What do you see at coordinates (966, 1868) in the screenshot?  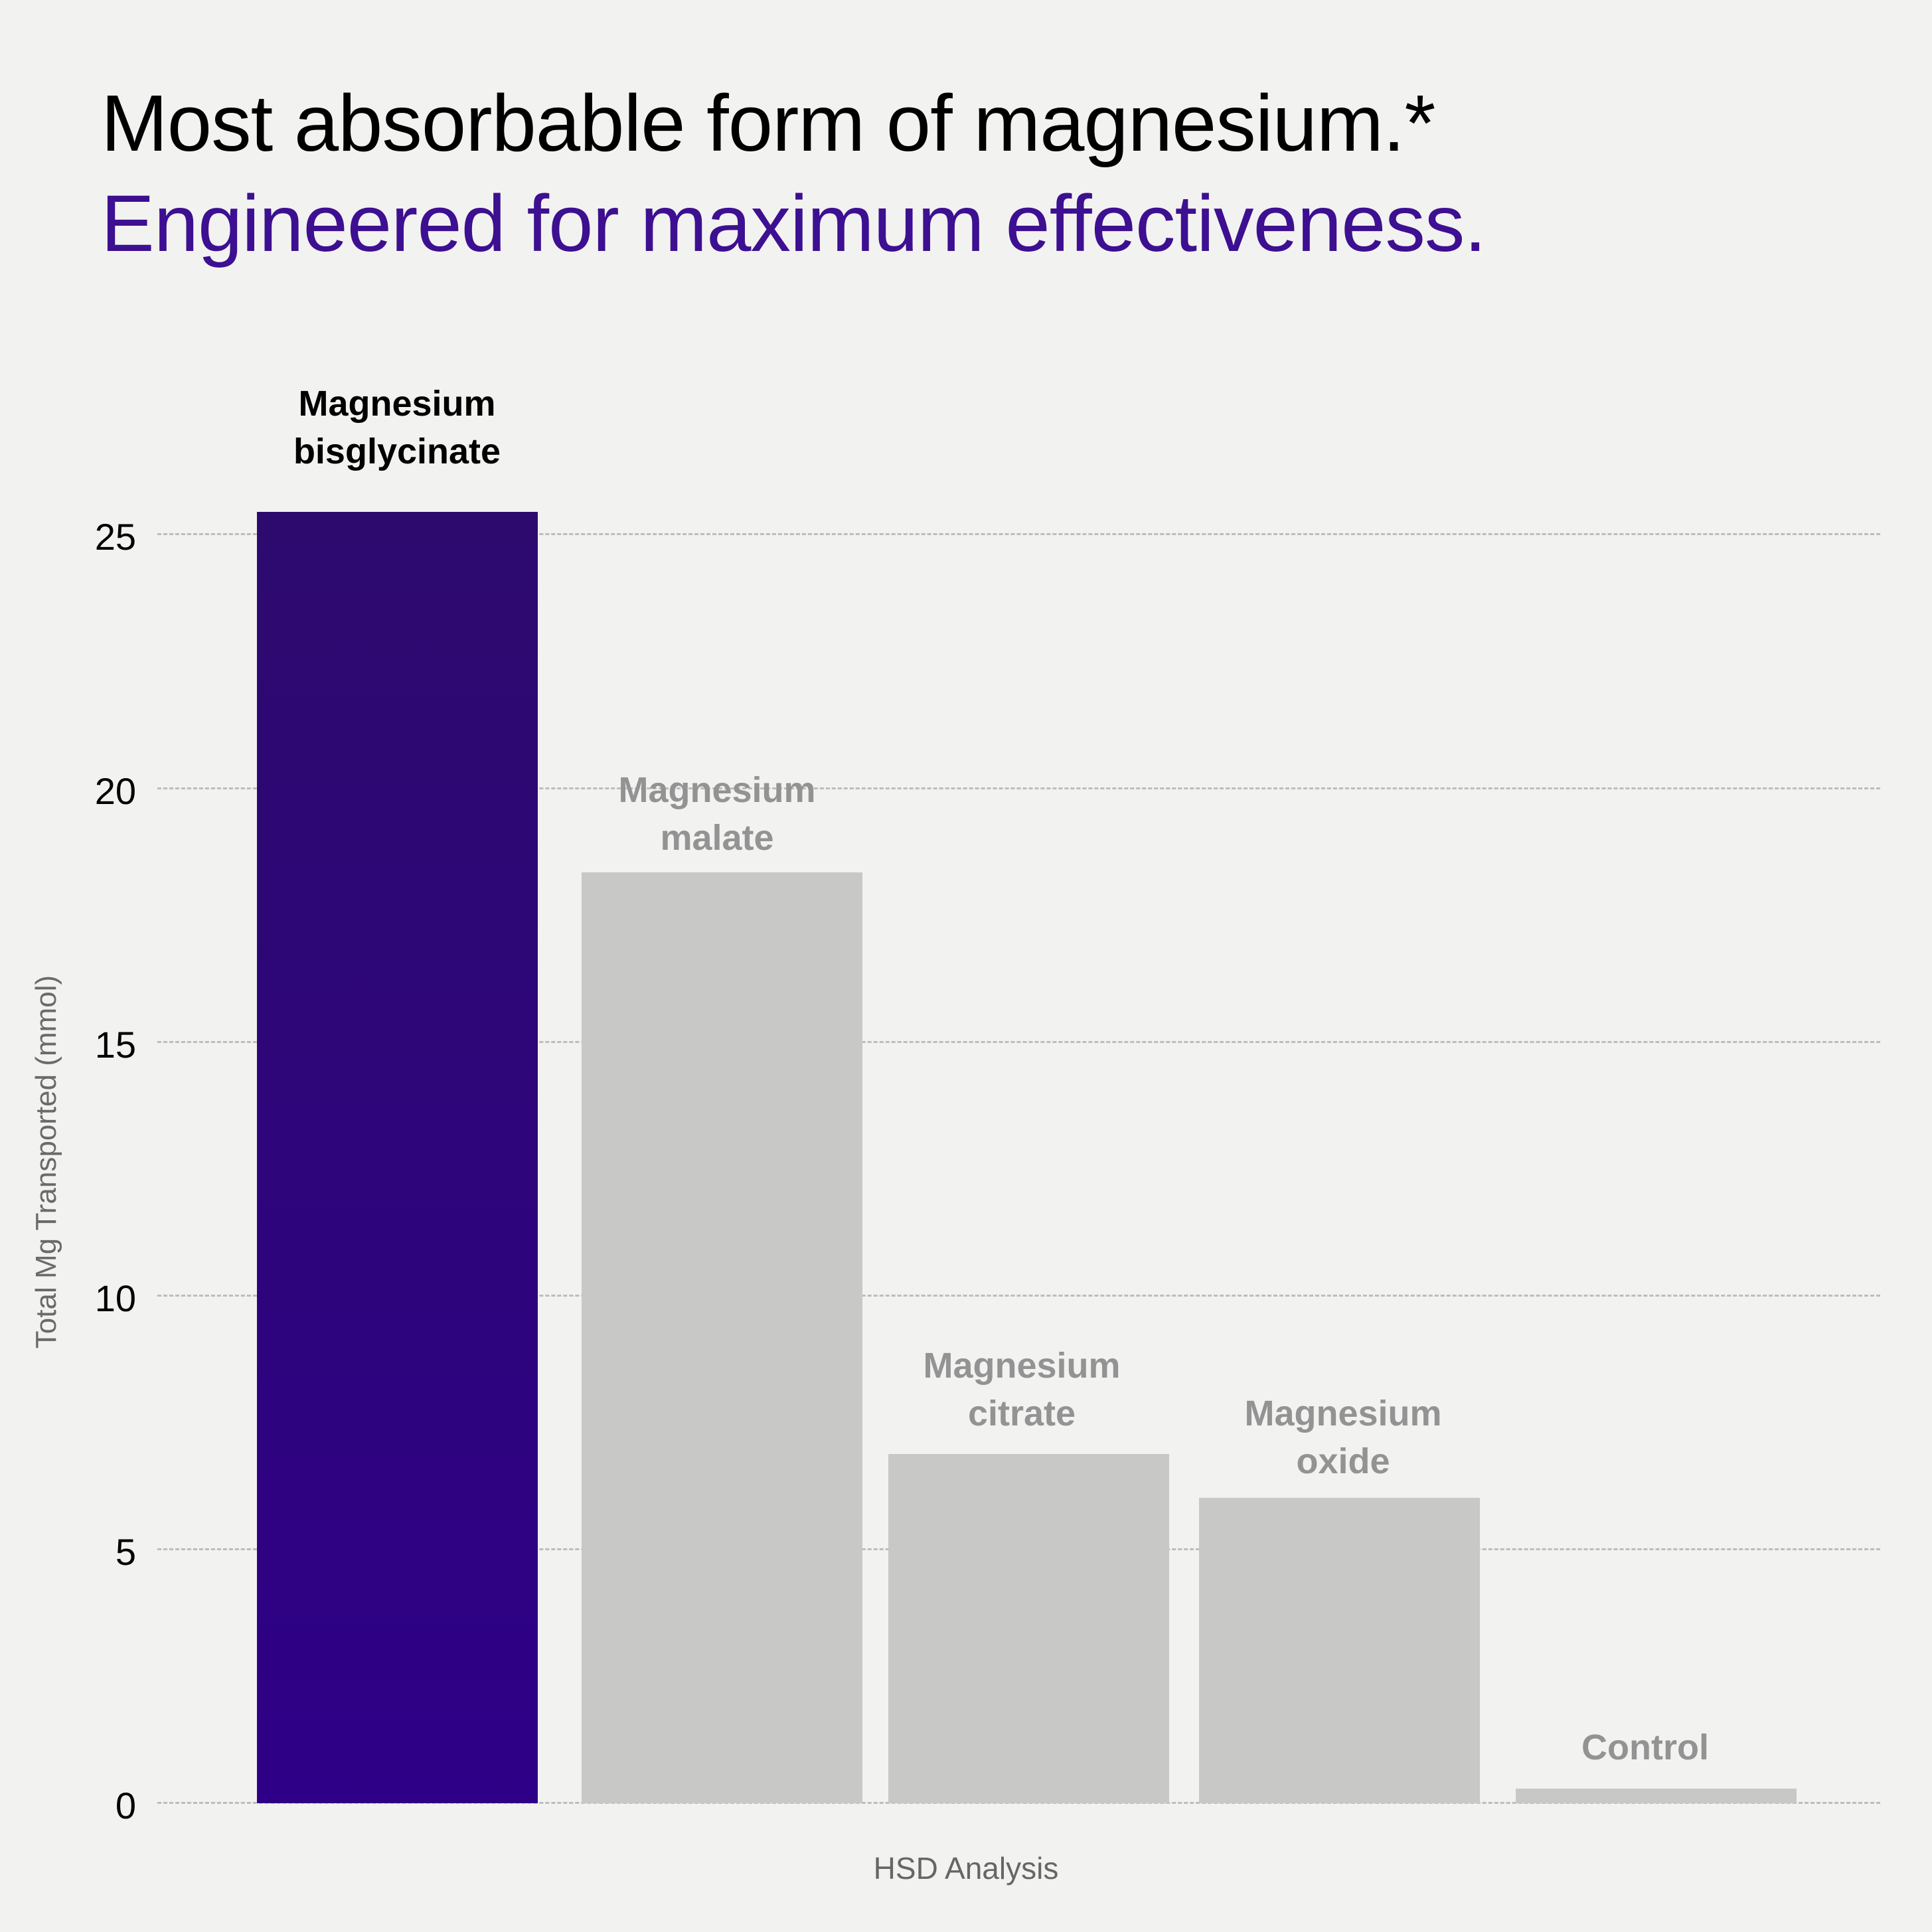 I see `x-axis-label: HSD Analysis` at bounding box center [966, 1868].